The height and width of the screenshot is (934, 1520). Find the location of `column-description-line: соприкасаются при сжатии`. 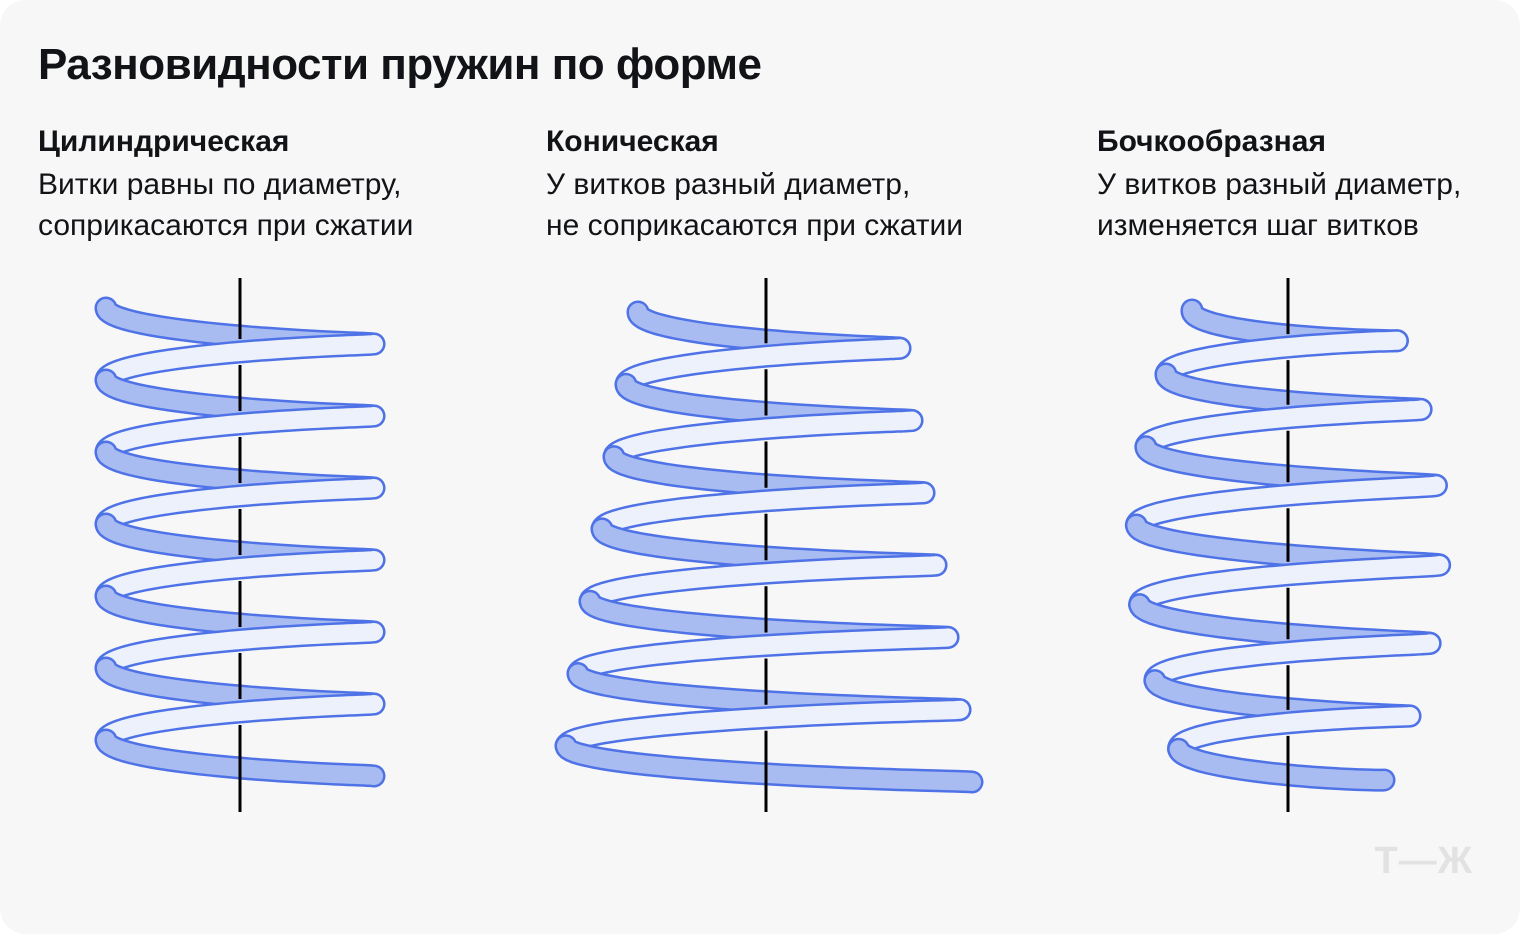

column-description-line: соприкасаются при сжатии is located at coordinates (226, 225).